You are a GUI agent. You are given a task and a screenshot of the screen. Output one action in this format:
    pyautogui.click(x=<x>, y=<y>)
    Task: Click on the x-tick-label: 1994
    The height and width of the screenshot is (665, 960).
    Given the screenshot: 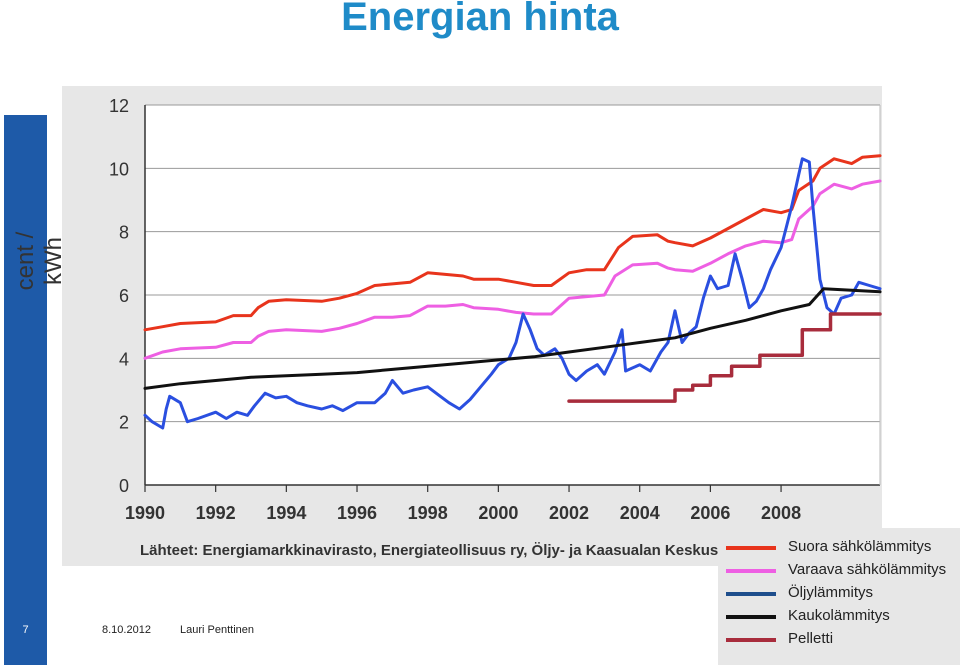 What is the action you would take?
    pyautogui.click(x=286, y=513)
    